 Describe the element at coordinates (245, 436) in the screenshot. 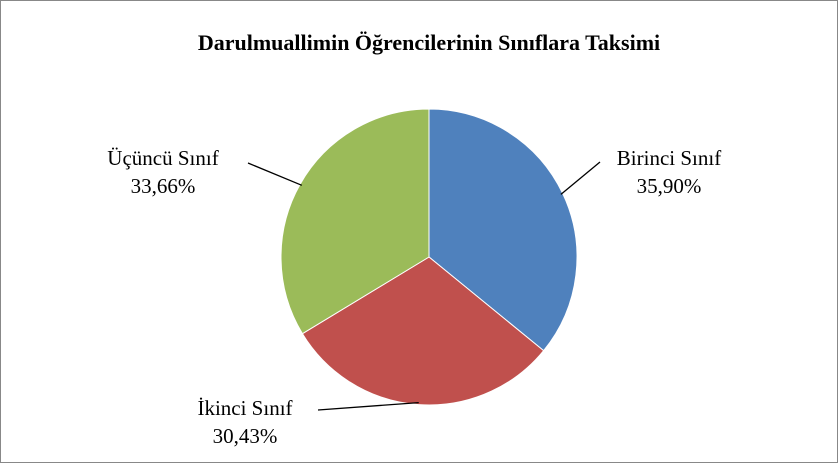

I see `slice-value-label: 30,43%` at that location.